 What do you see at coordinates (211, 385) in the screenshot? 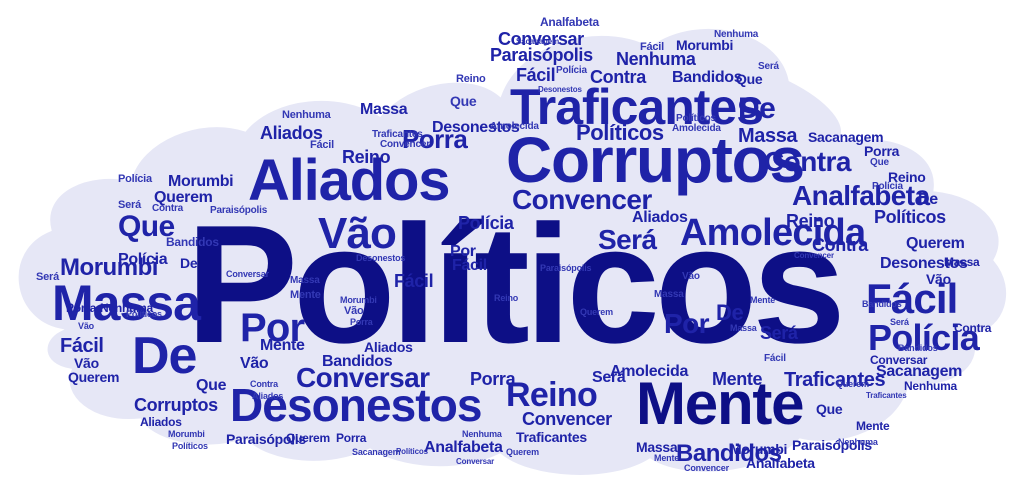
I see `word-que-left: Que` at bounding box center [211, 385].